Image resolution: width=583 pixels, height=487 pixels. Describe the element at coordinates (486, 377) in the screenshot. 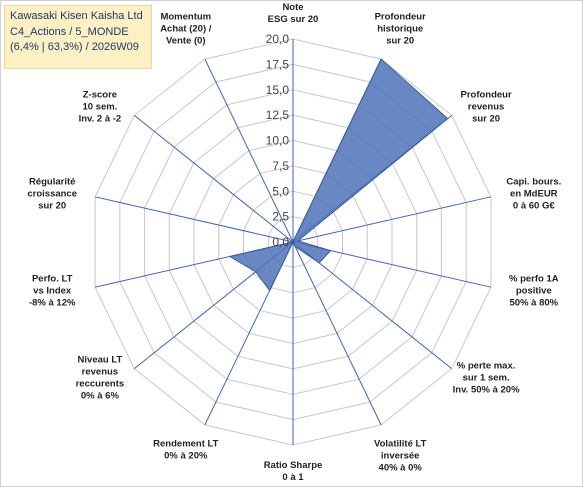

I see `axis-label-5: % perte max. sur 1 sem. Inv. 50% à 20%` at that location.